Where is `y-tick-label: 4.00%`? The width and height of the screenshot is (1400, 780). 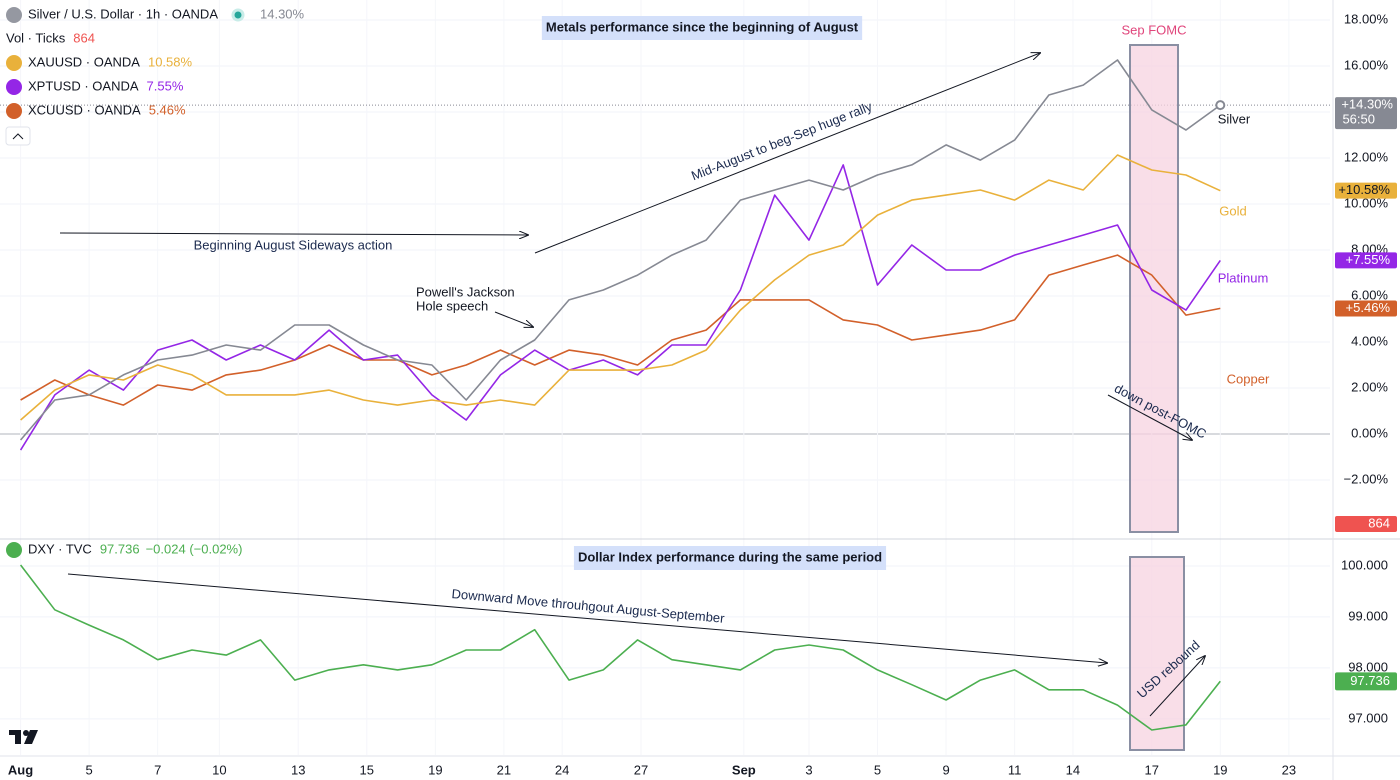
y-tick-label: 4.00% is located at coordinates (1369, 340).